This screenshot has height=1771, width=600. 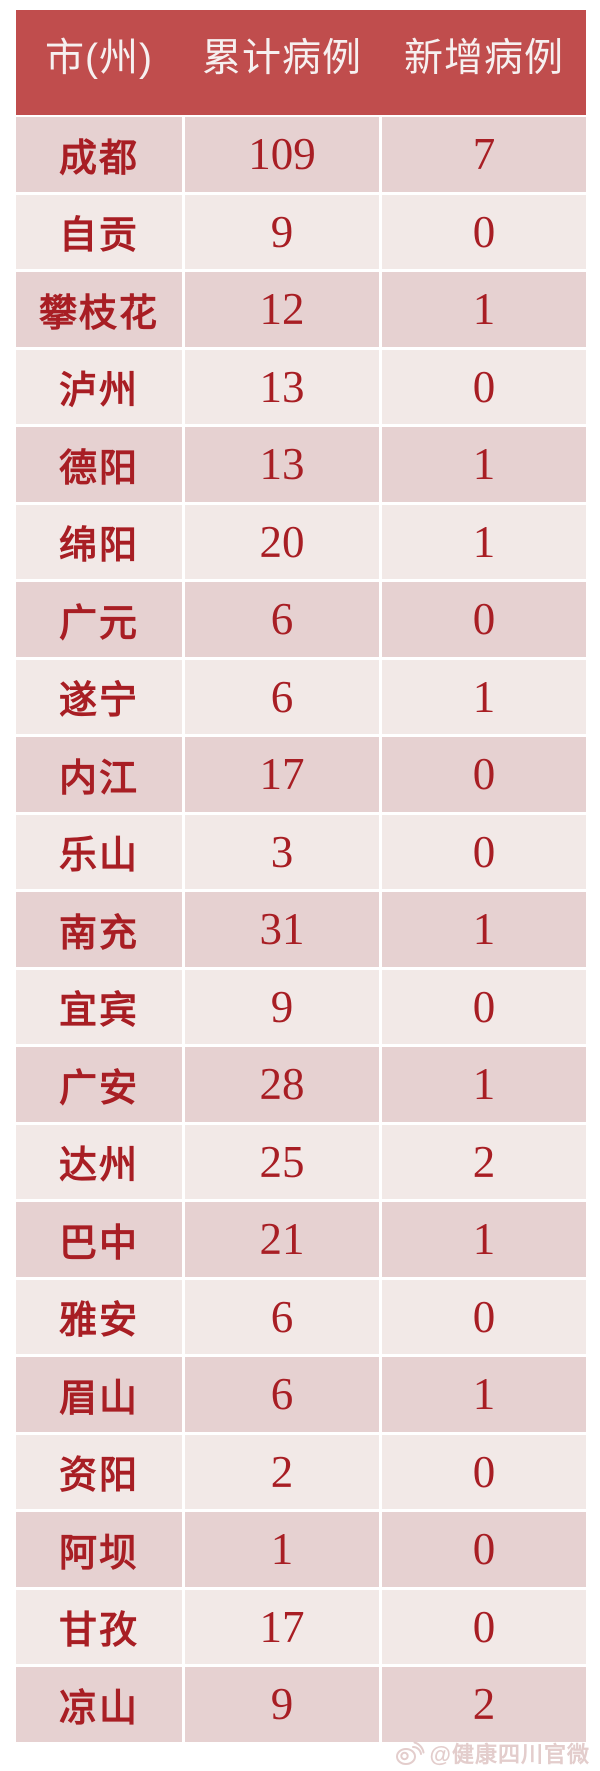 I want to click on table-row: 广元 6 0, so click(x=301, y=619).